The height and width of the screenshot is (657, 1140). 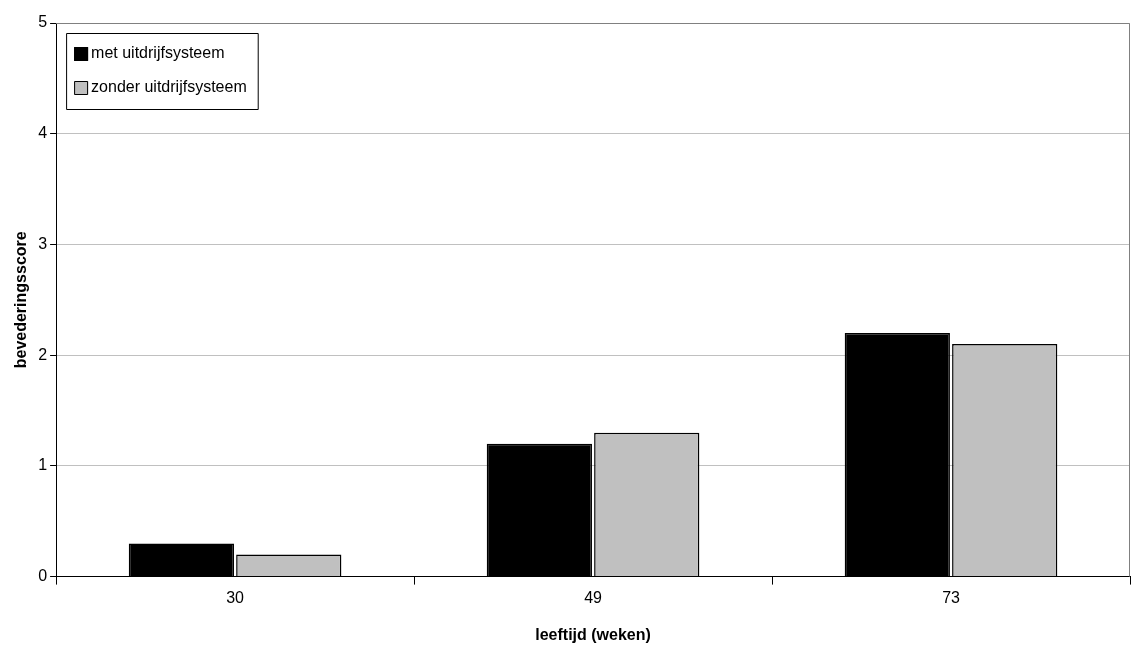 What do you see at coordinates (21, 300) in the screenshot?
I see `y-axis-title: bevederingsscore` at bounding box center [21, 300].